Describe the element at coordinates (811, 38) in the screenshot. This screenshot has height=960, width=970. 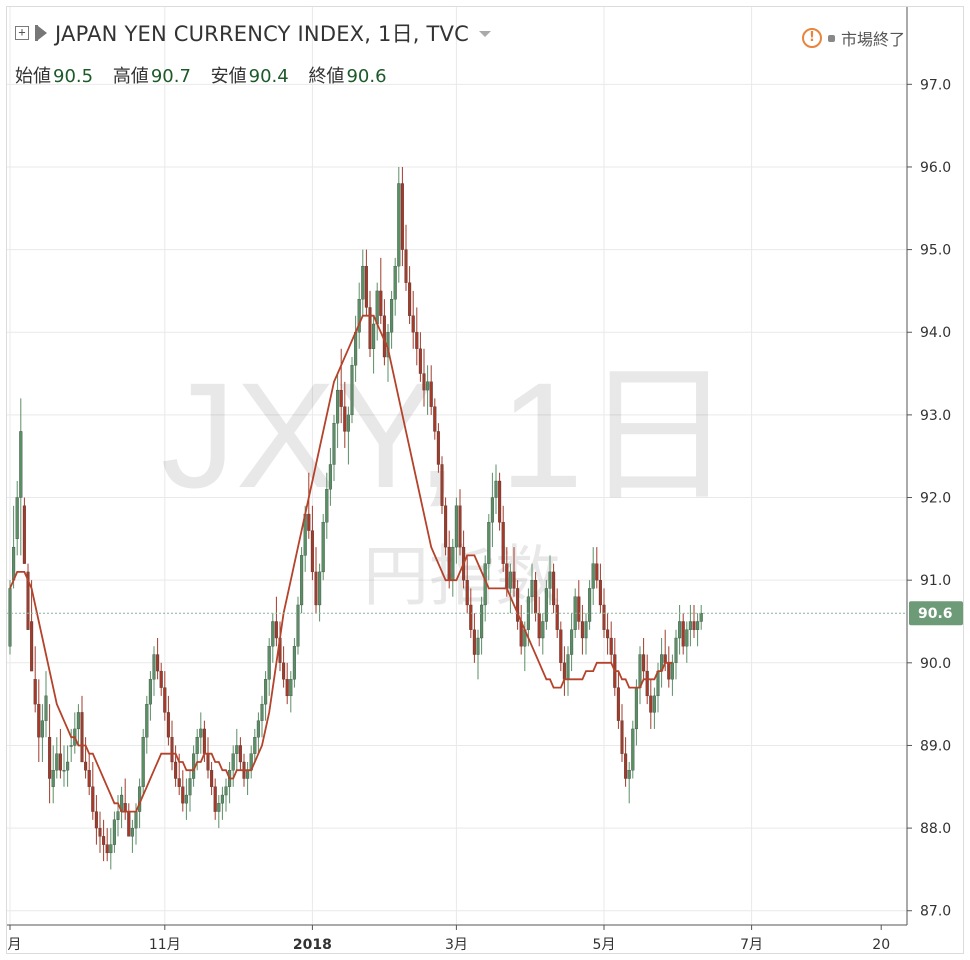
I see `warning-icon: !` at that location.